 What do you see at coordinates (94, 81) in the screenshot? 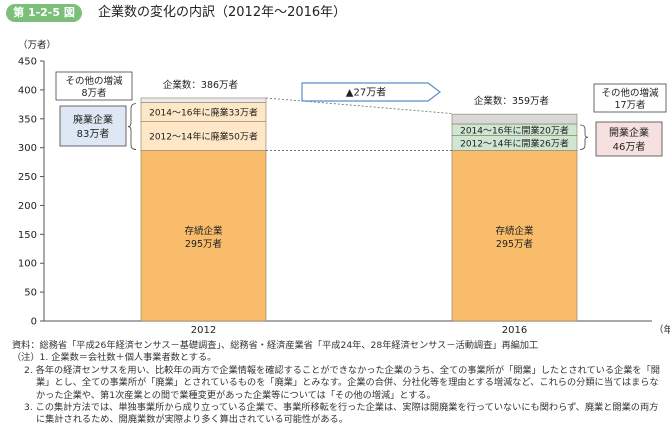
I see `left-other-label: その他の増減` at bounding box center [94, 81].